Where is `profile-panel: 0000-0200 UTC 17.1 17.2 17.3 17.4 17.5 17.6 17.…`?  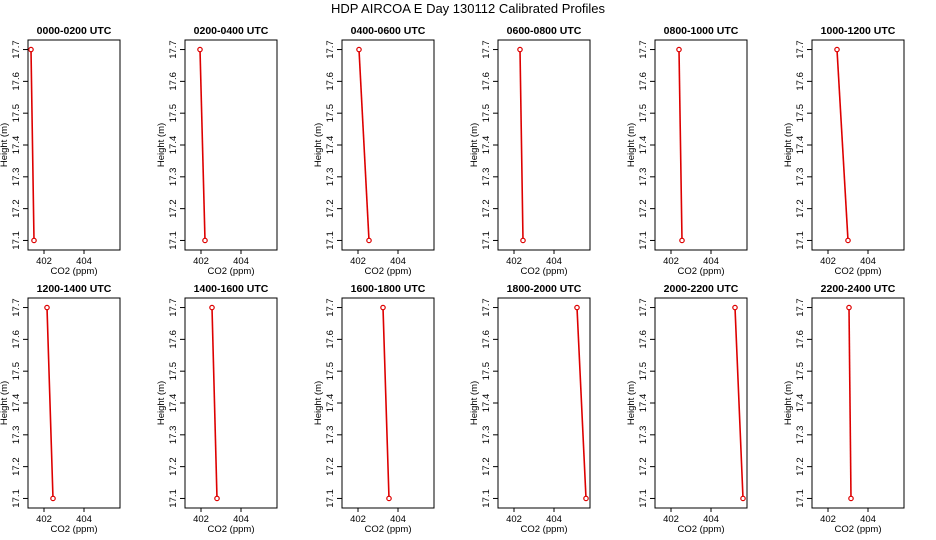
profile-panel: 0000-0200 UTC 17.1 17.2 17.3 17.4 17.5 17.6 17.… is located at coordinates (60, 151).